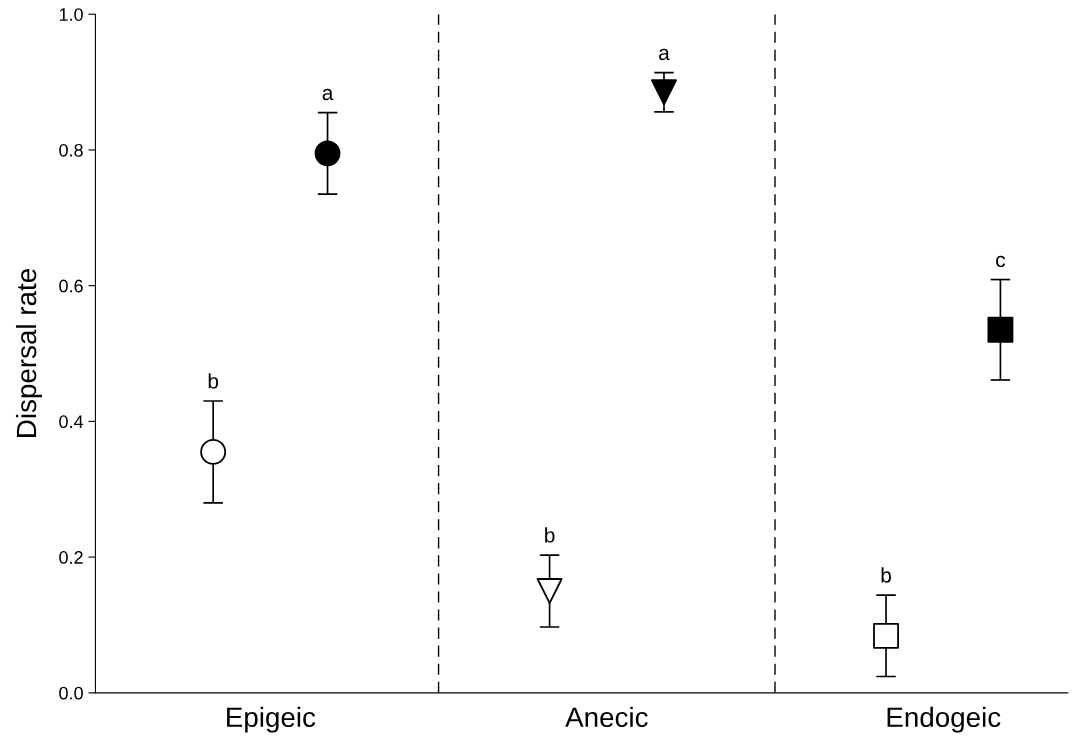  Describe the element at coordinates (944, 719) in the screenshot. I see `x-tick-label: Endogeic` at that location.